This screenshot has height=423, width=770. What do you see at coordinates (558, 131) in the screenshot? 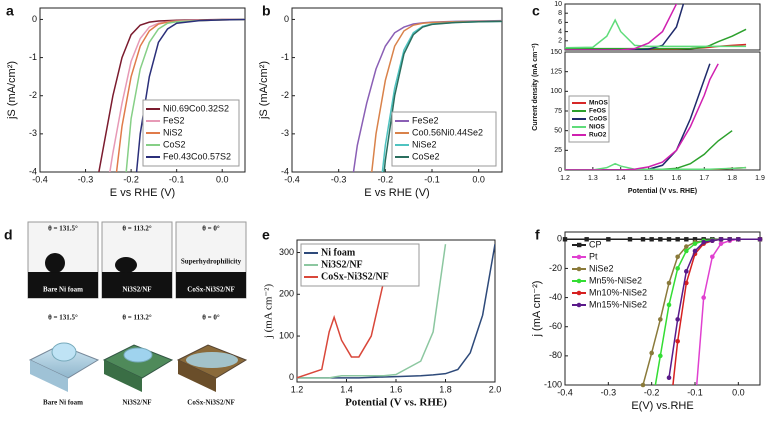
I see `y-tick-label: 50` at bounding box center [558, 131].